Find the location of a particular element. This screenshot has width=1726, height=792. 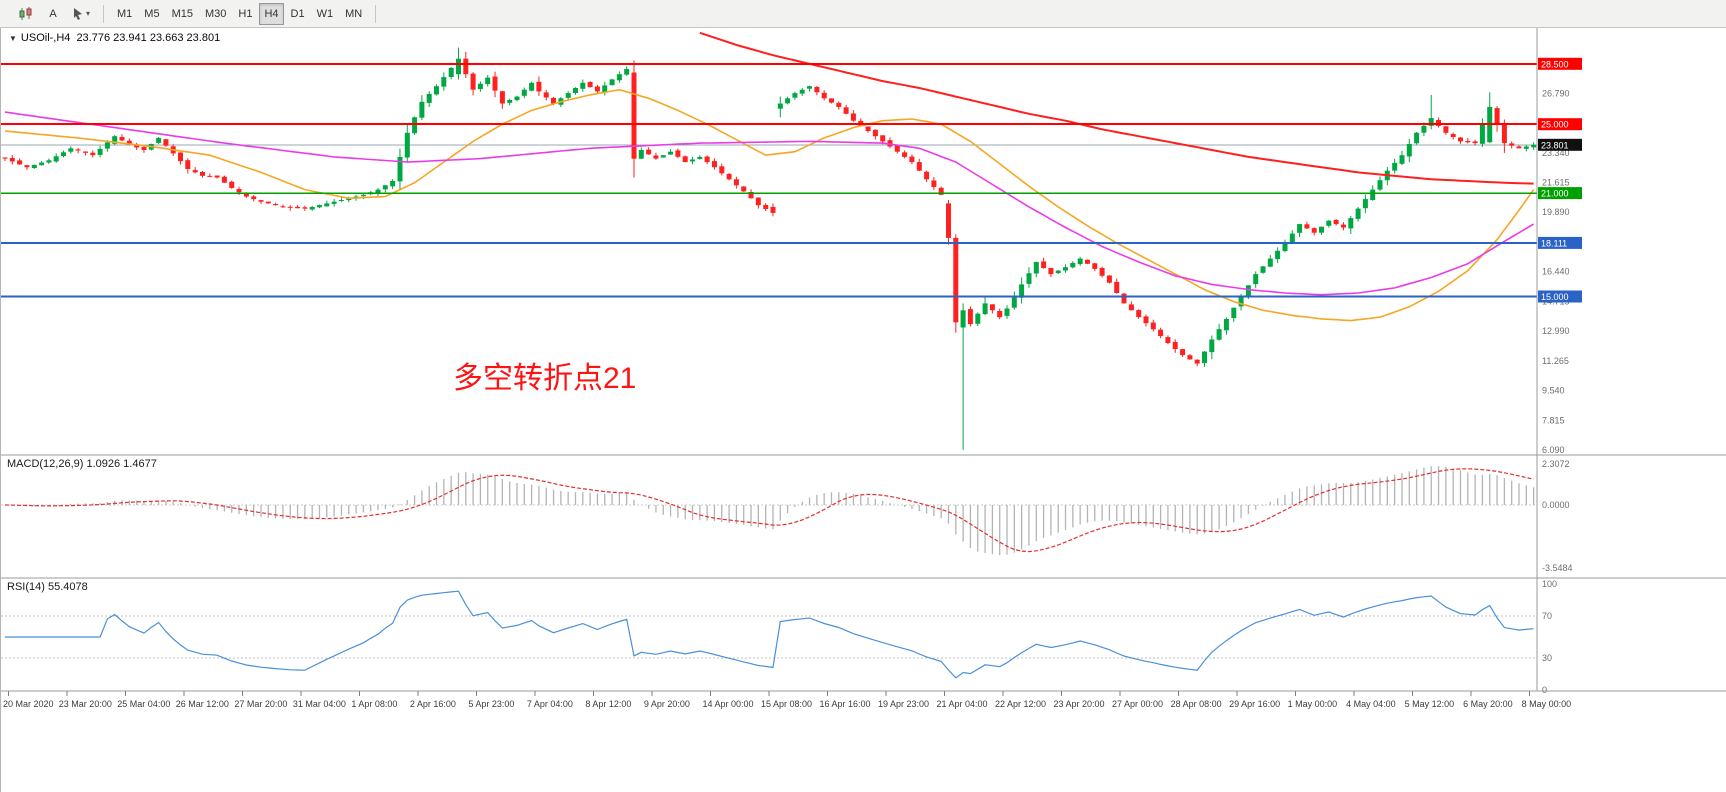

svg-text: 7 Apr 04:00 is located at coordinates (550, 704).